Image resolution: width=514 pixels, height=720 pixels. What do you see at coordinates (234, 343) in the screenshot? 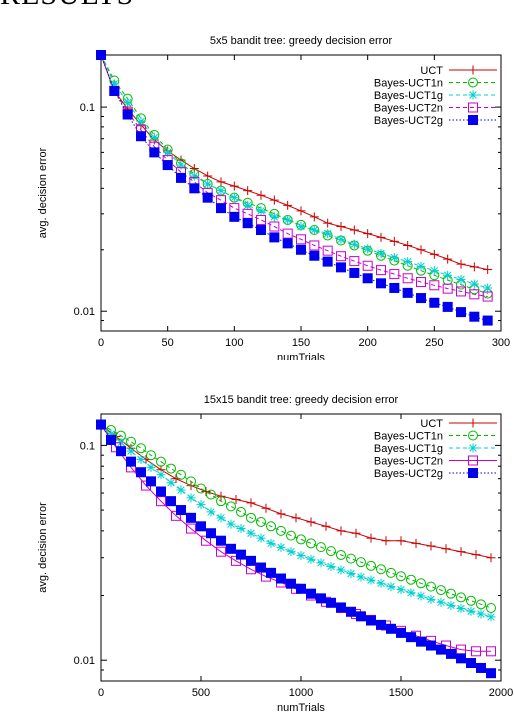
I see `x-tick-label: 100` at bounding box center [234, 343].